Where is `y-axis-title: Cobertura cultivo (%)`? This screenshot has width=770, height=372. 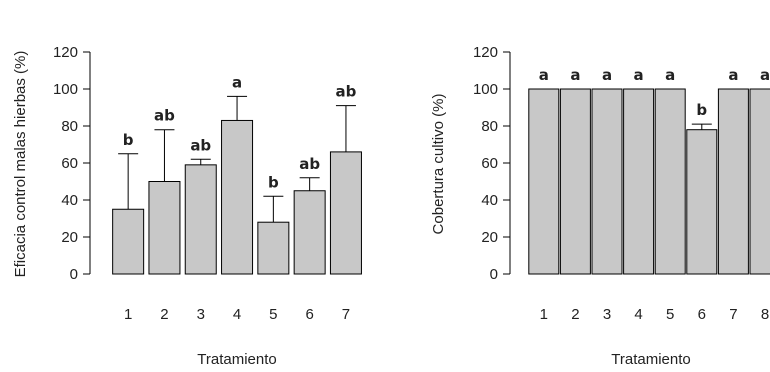
y-axis-title: Cobertura cultivo (%) is located at coordinates (438, 164).